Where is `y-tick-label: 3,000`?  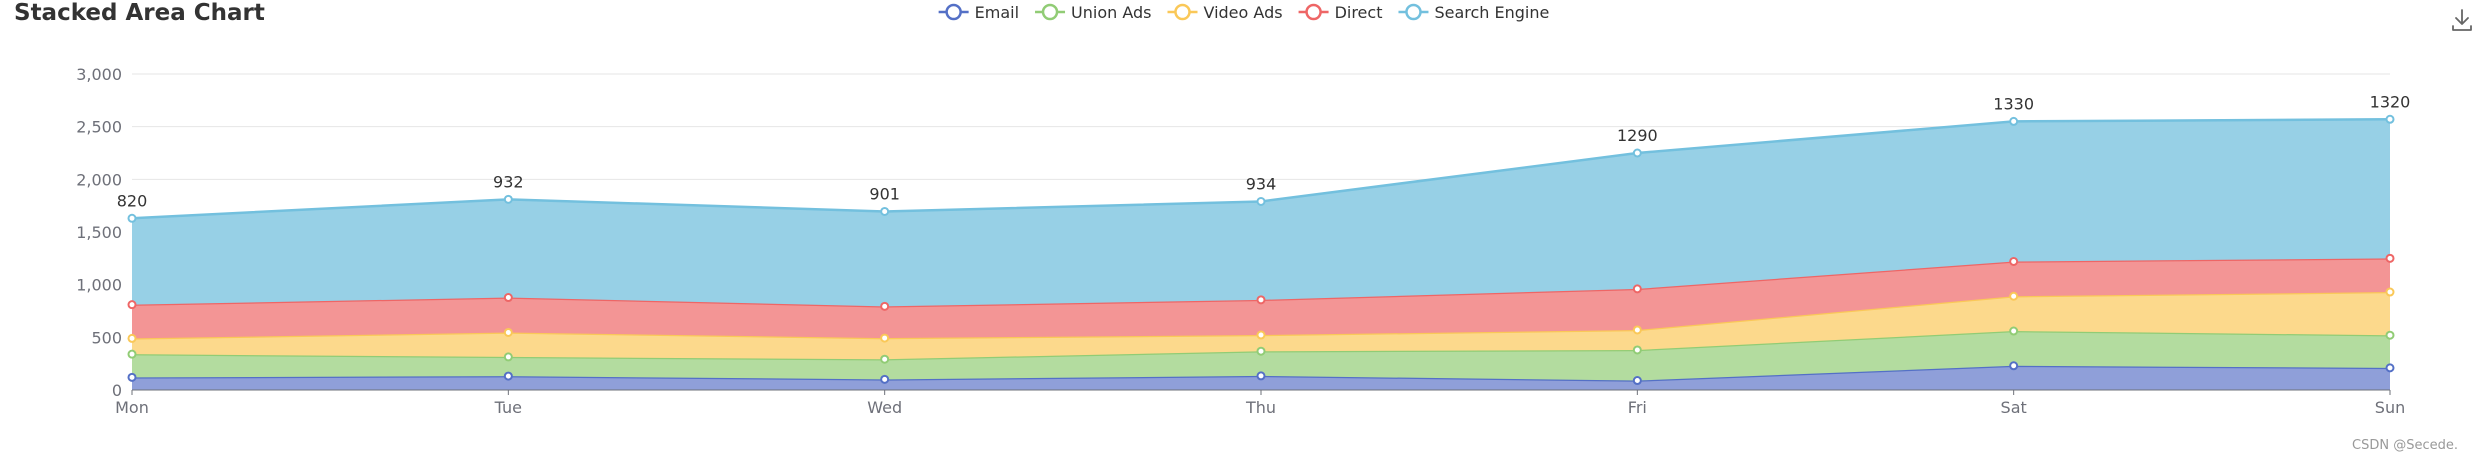
y-tick-label: 3,000 is located at coordinates (99, 74).